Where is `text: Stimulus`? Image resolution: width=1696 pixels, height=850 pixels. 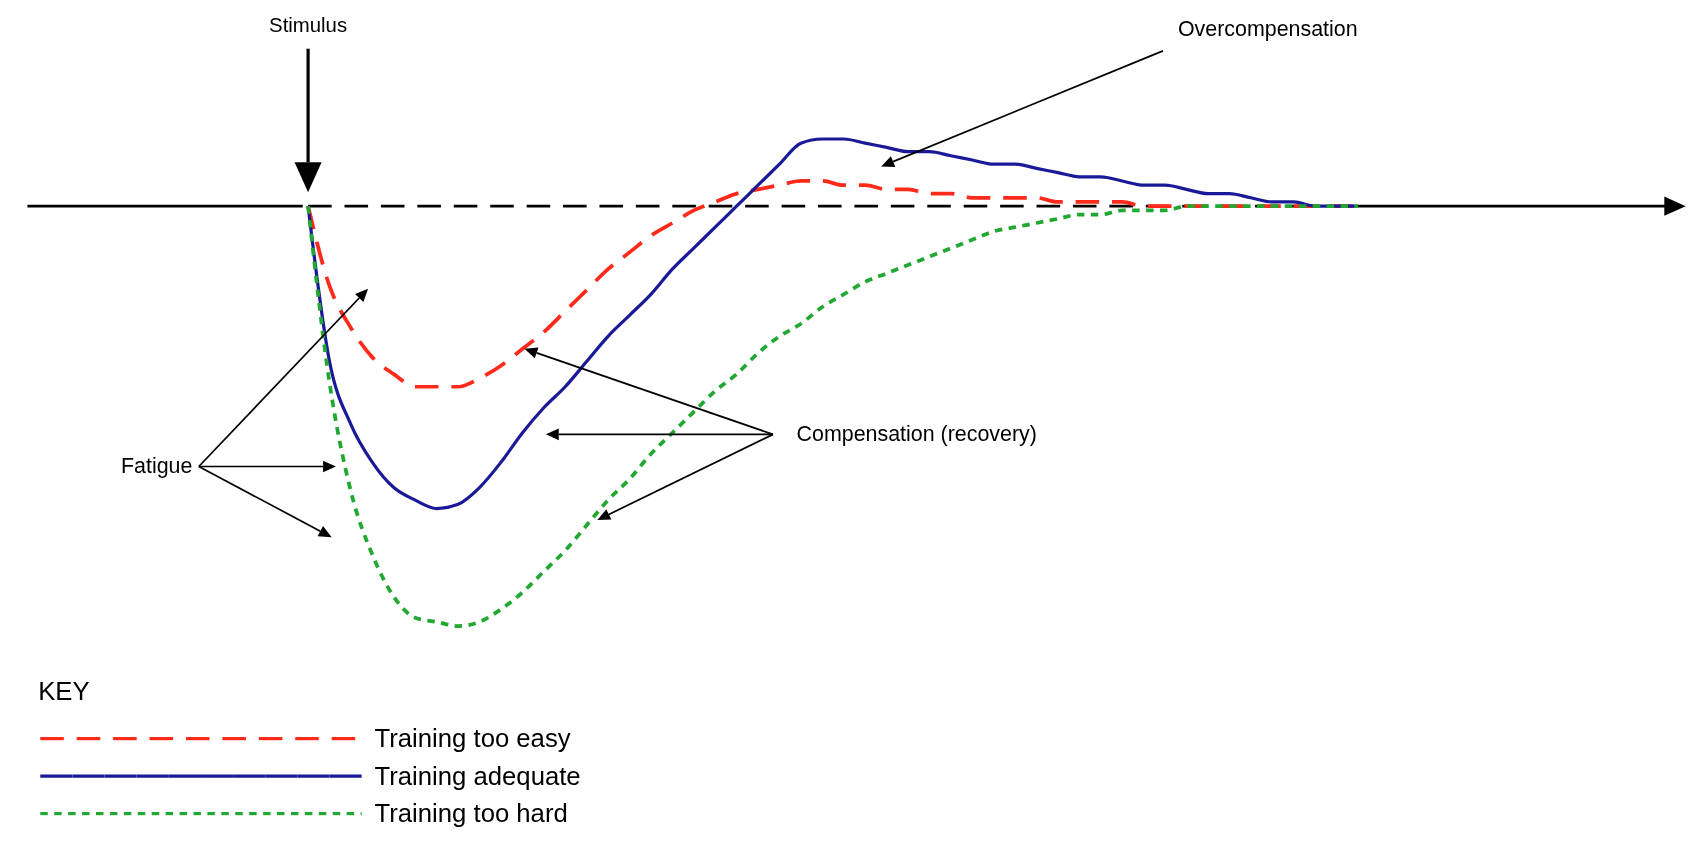
text: Stimulus is located at coordinates (308, 24).